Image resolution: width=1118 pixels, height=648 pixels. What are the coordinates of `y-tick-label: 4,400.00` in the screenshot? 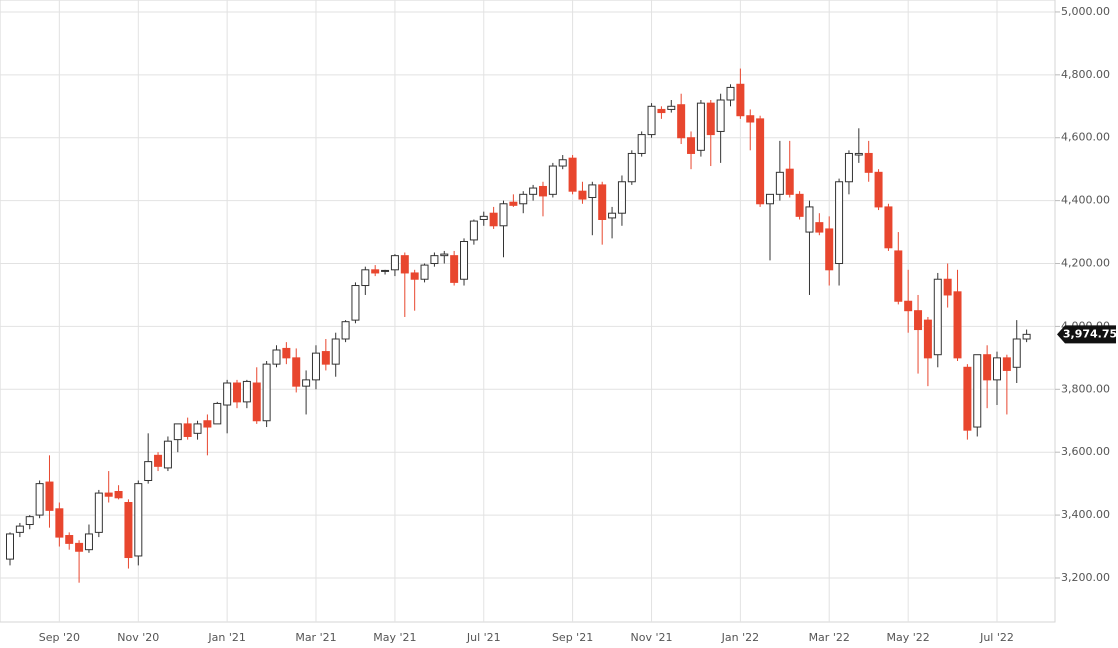 It's located at (1085, 200).